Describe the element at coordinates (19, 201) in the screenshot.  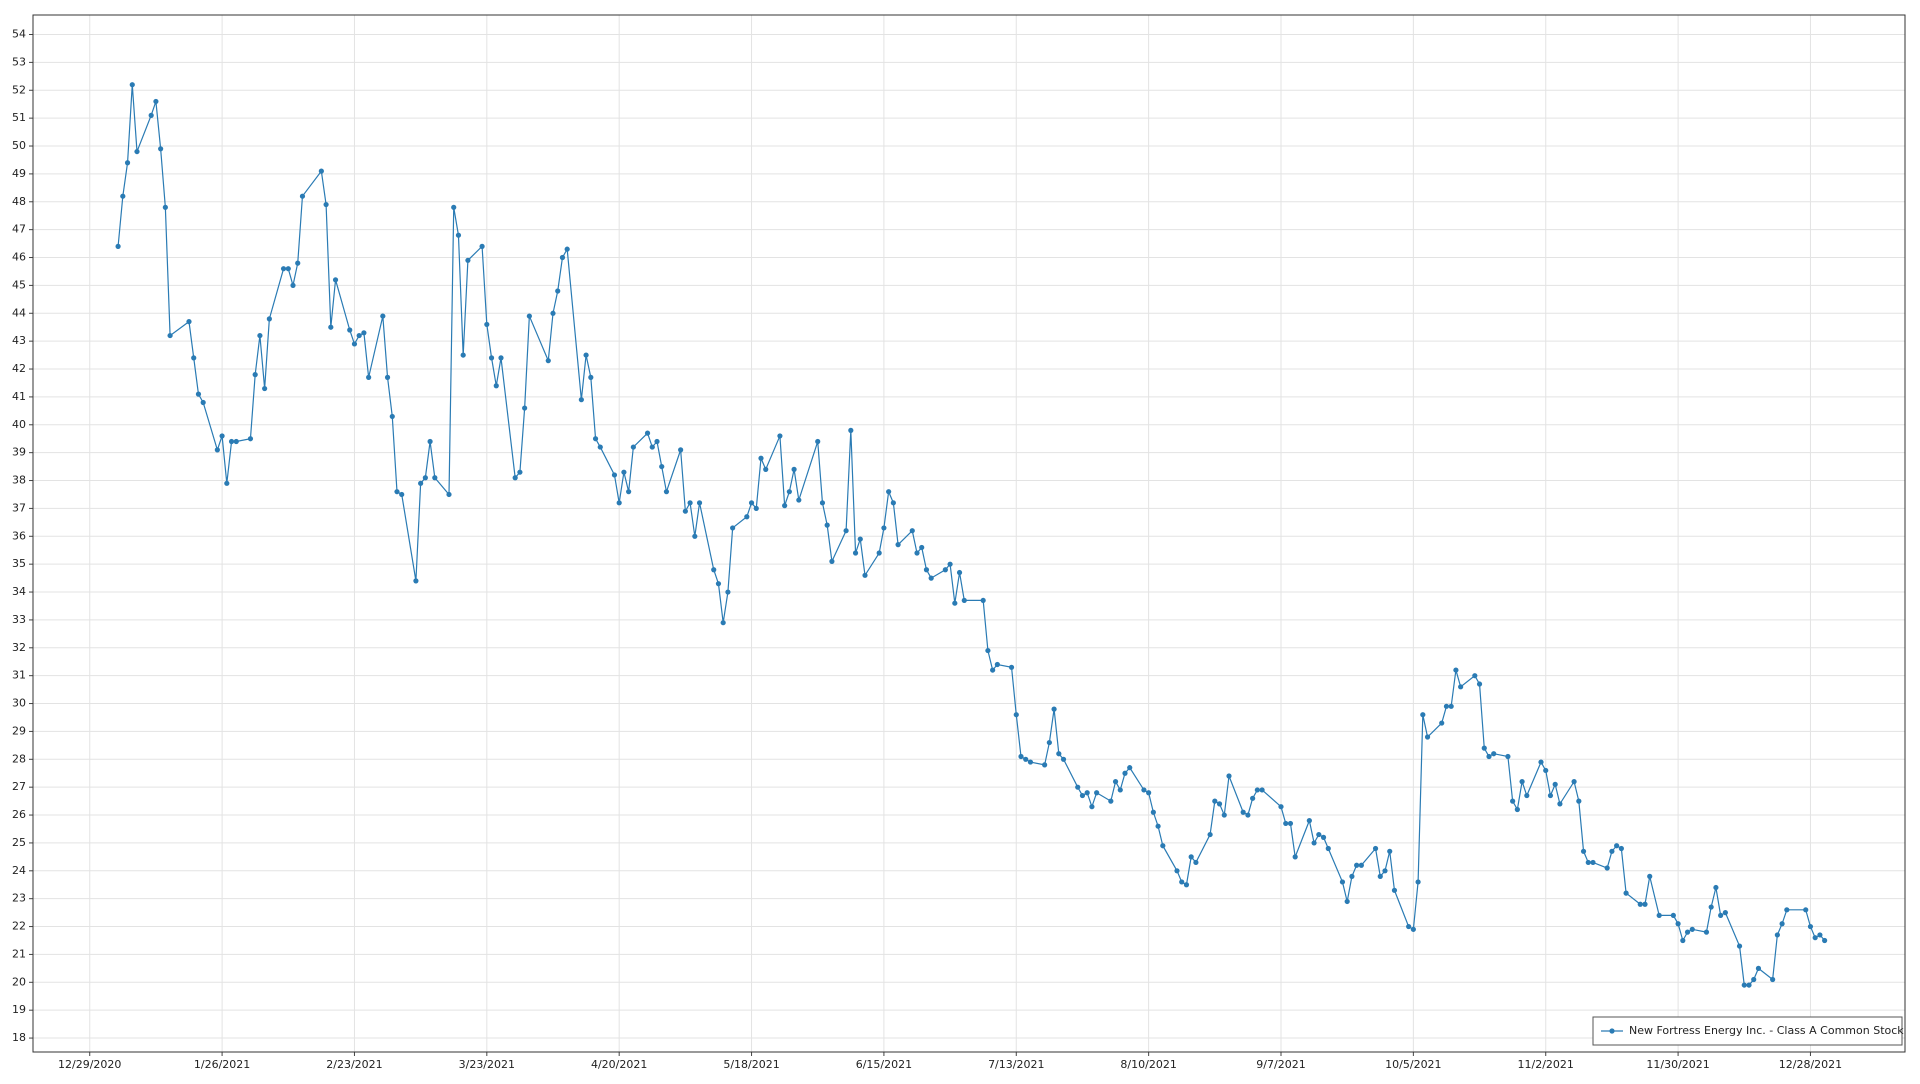
I see `y-tick-label: 48` at that location.